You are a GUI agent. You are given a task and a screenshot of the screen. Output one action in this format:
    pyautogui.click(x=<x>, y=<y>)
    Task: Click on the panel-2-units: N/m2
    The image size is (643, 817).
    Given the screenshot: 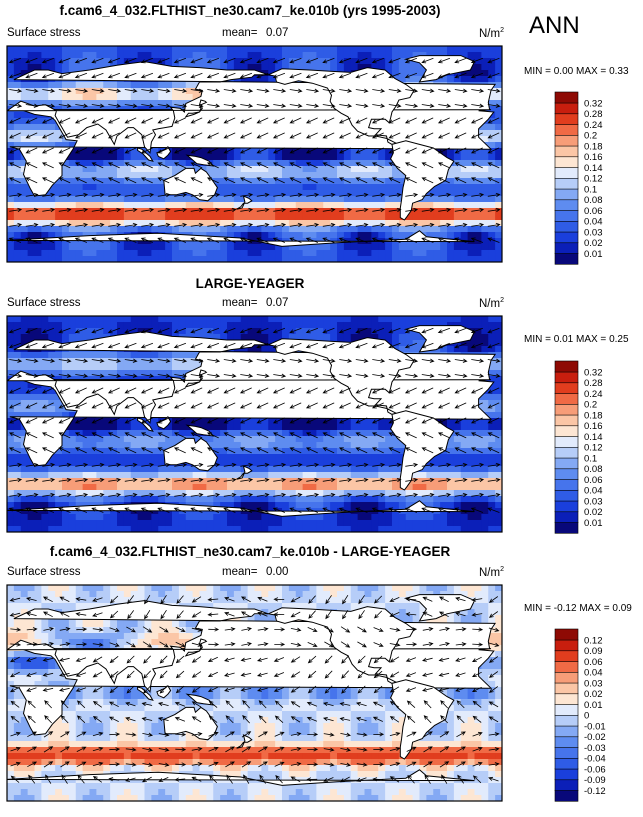 What is the action you would take?
    pyautogui.click(x=491, y=303)
    